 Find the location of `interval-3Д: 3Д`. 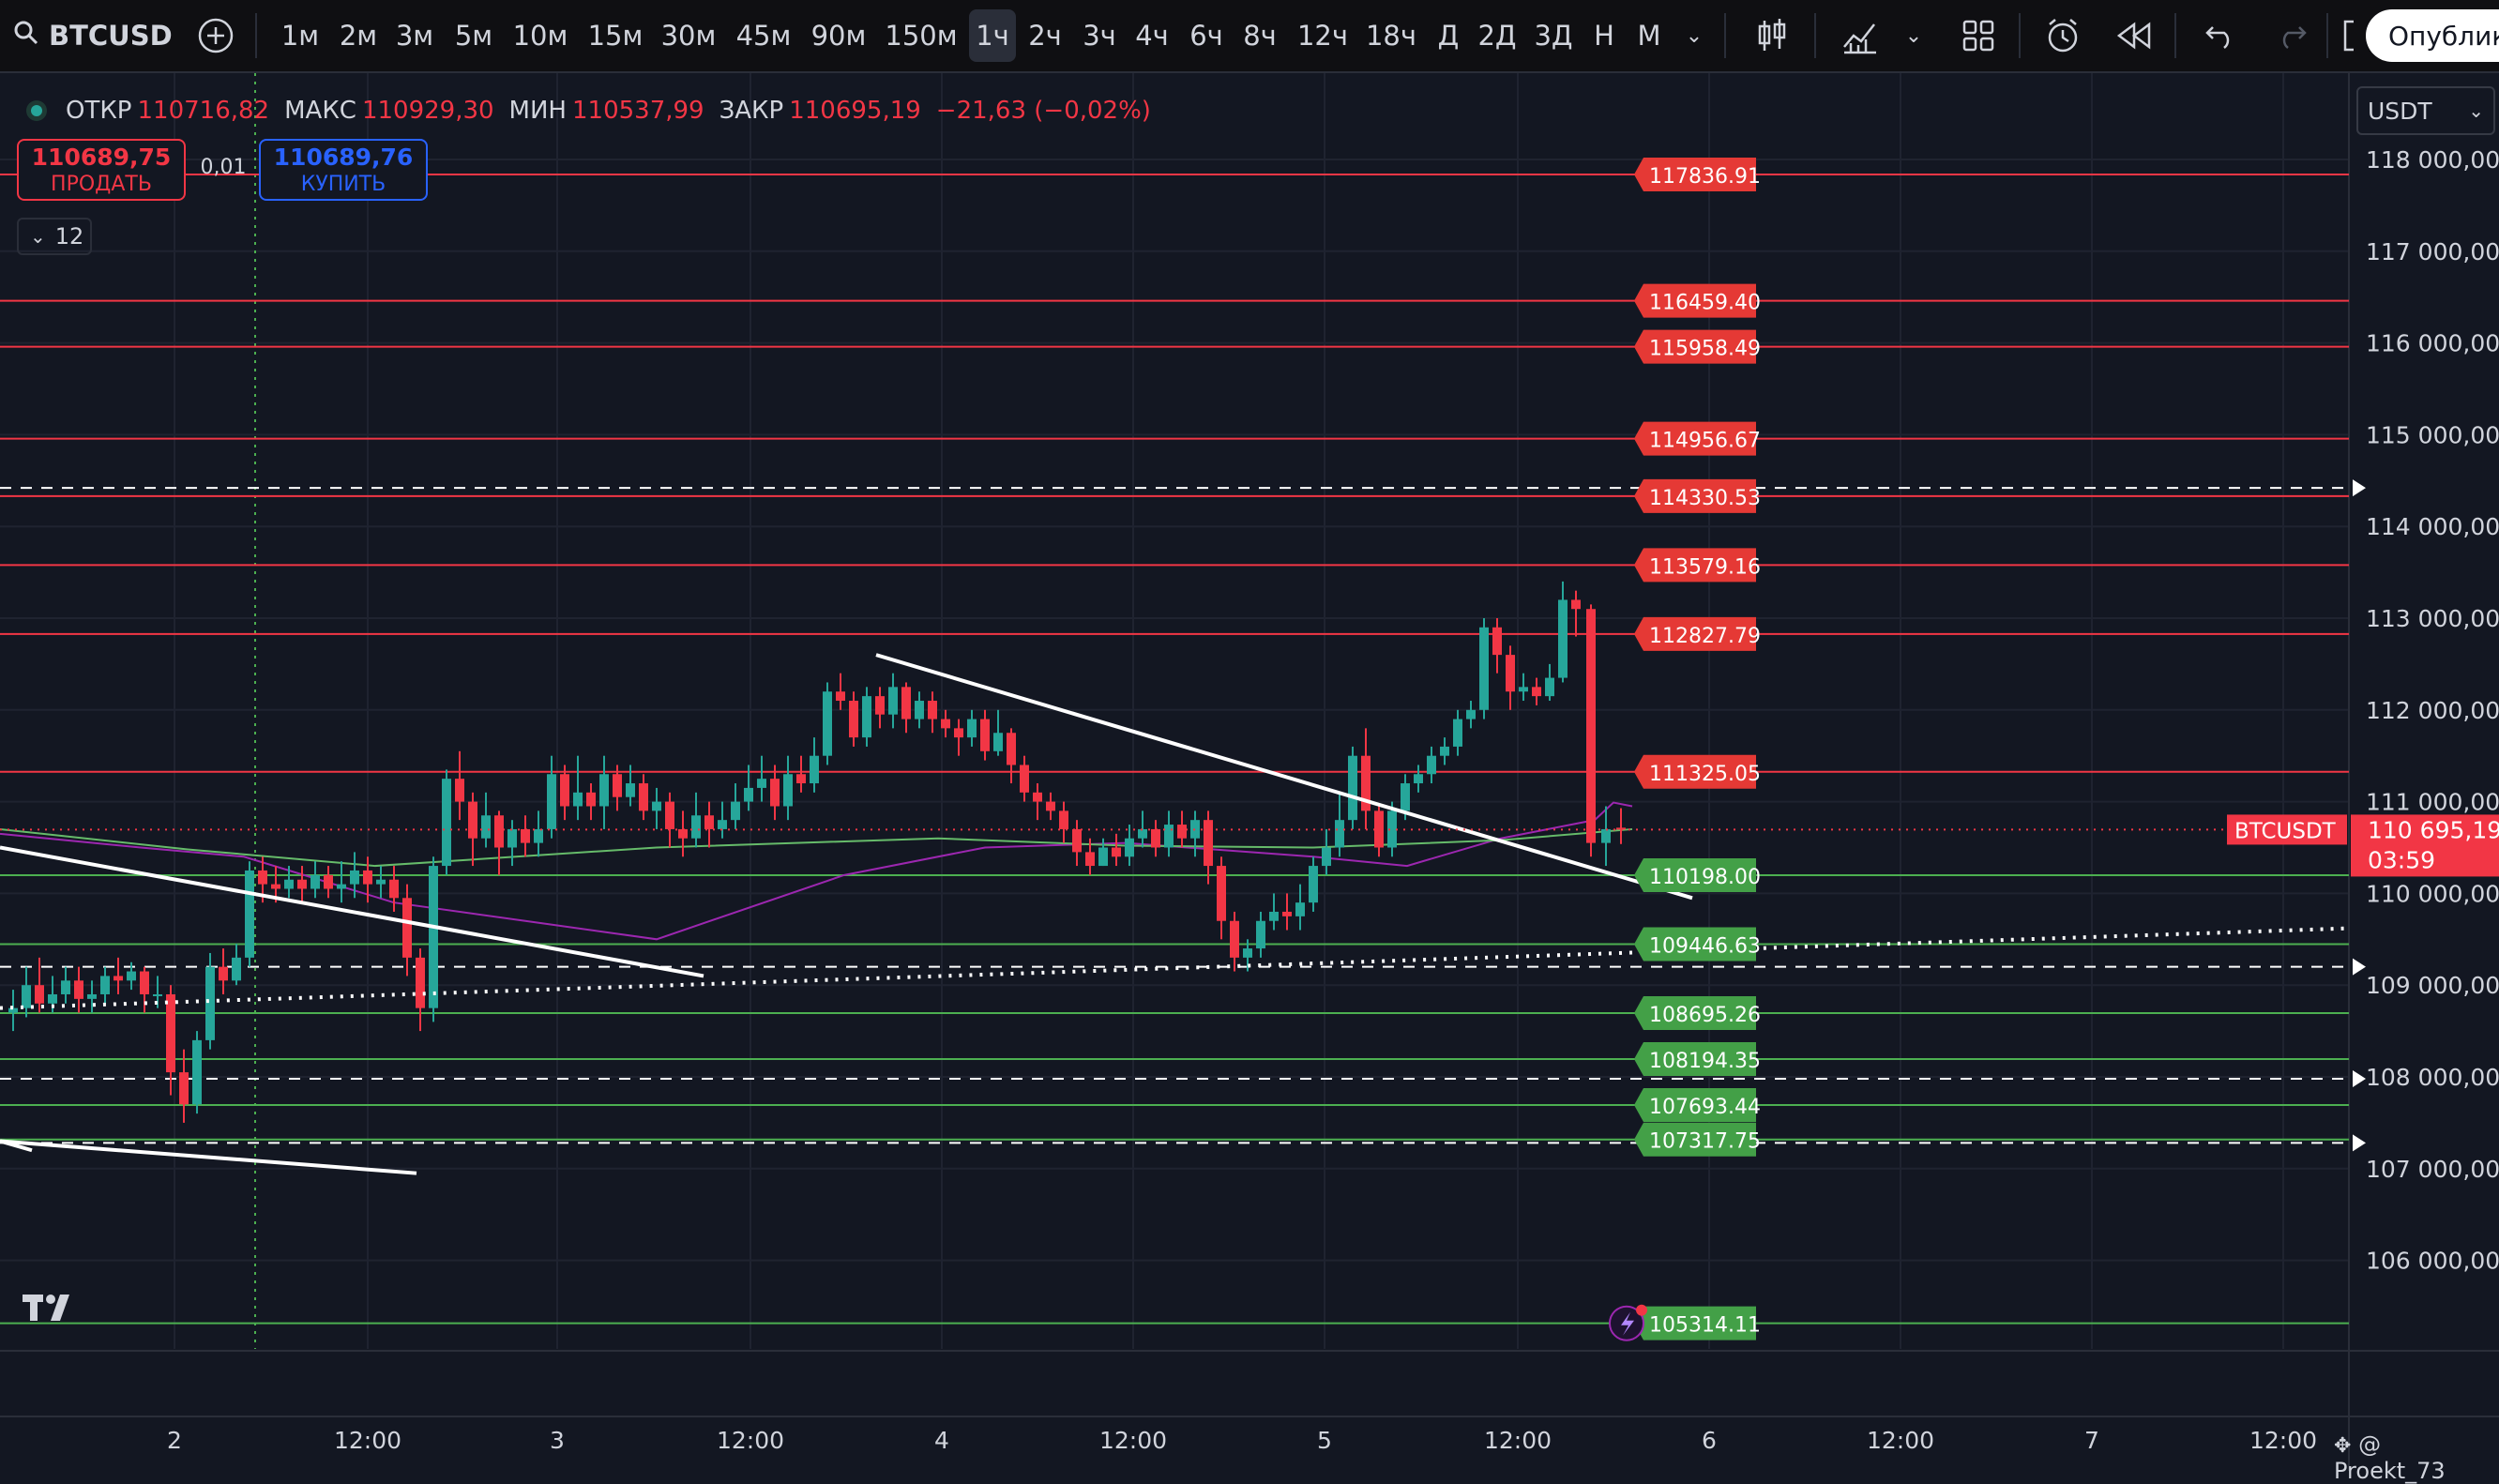

interval-3Д: 3Д is located at coordinates (1553, 36).